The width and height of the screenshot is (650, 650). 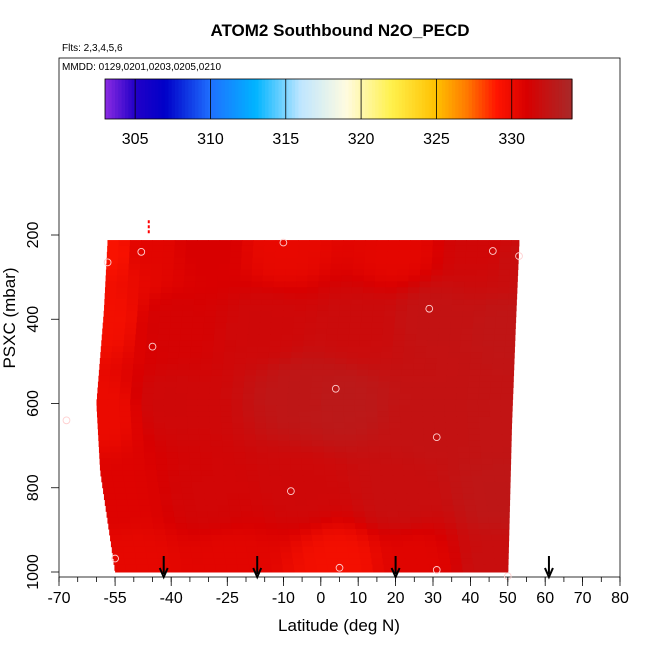 What do you see at coordinates (163, 573) in the screenshot?
I see `arrow-head` at bounding box center [163, 573].